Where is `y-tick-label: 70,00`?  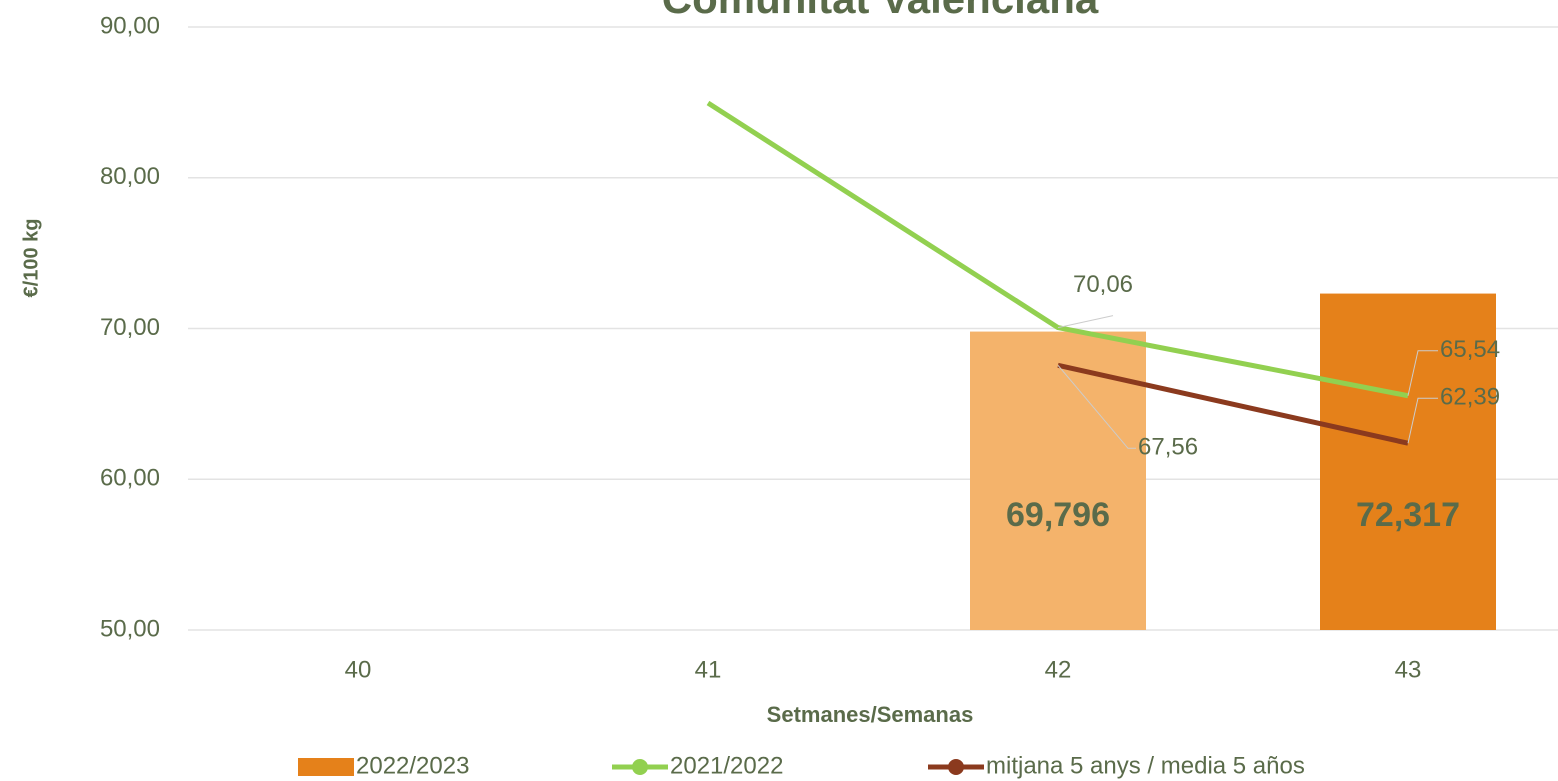
y-tick-label: 70,00 is located at coordinates (130, 327).